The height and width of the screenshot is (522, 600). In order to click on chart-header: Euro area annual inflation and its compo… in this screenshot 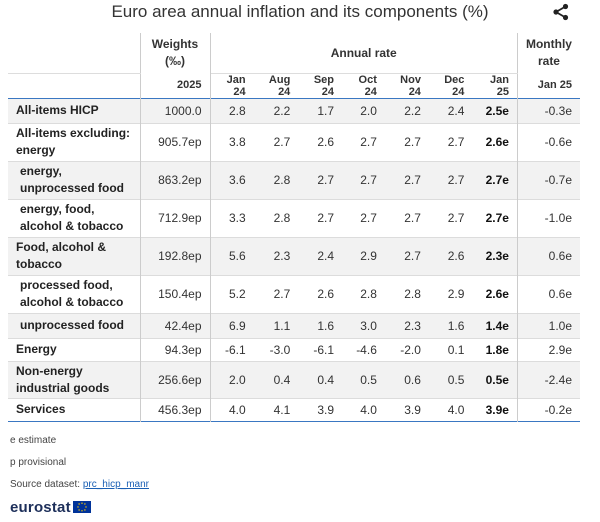, I will do `click(300, 15)`.